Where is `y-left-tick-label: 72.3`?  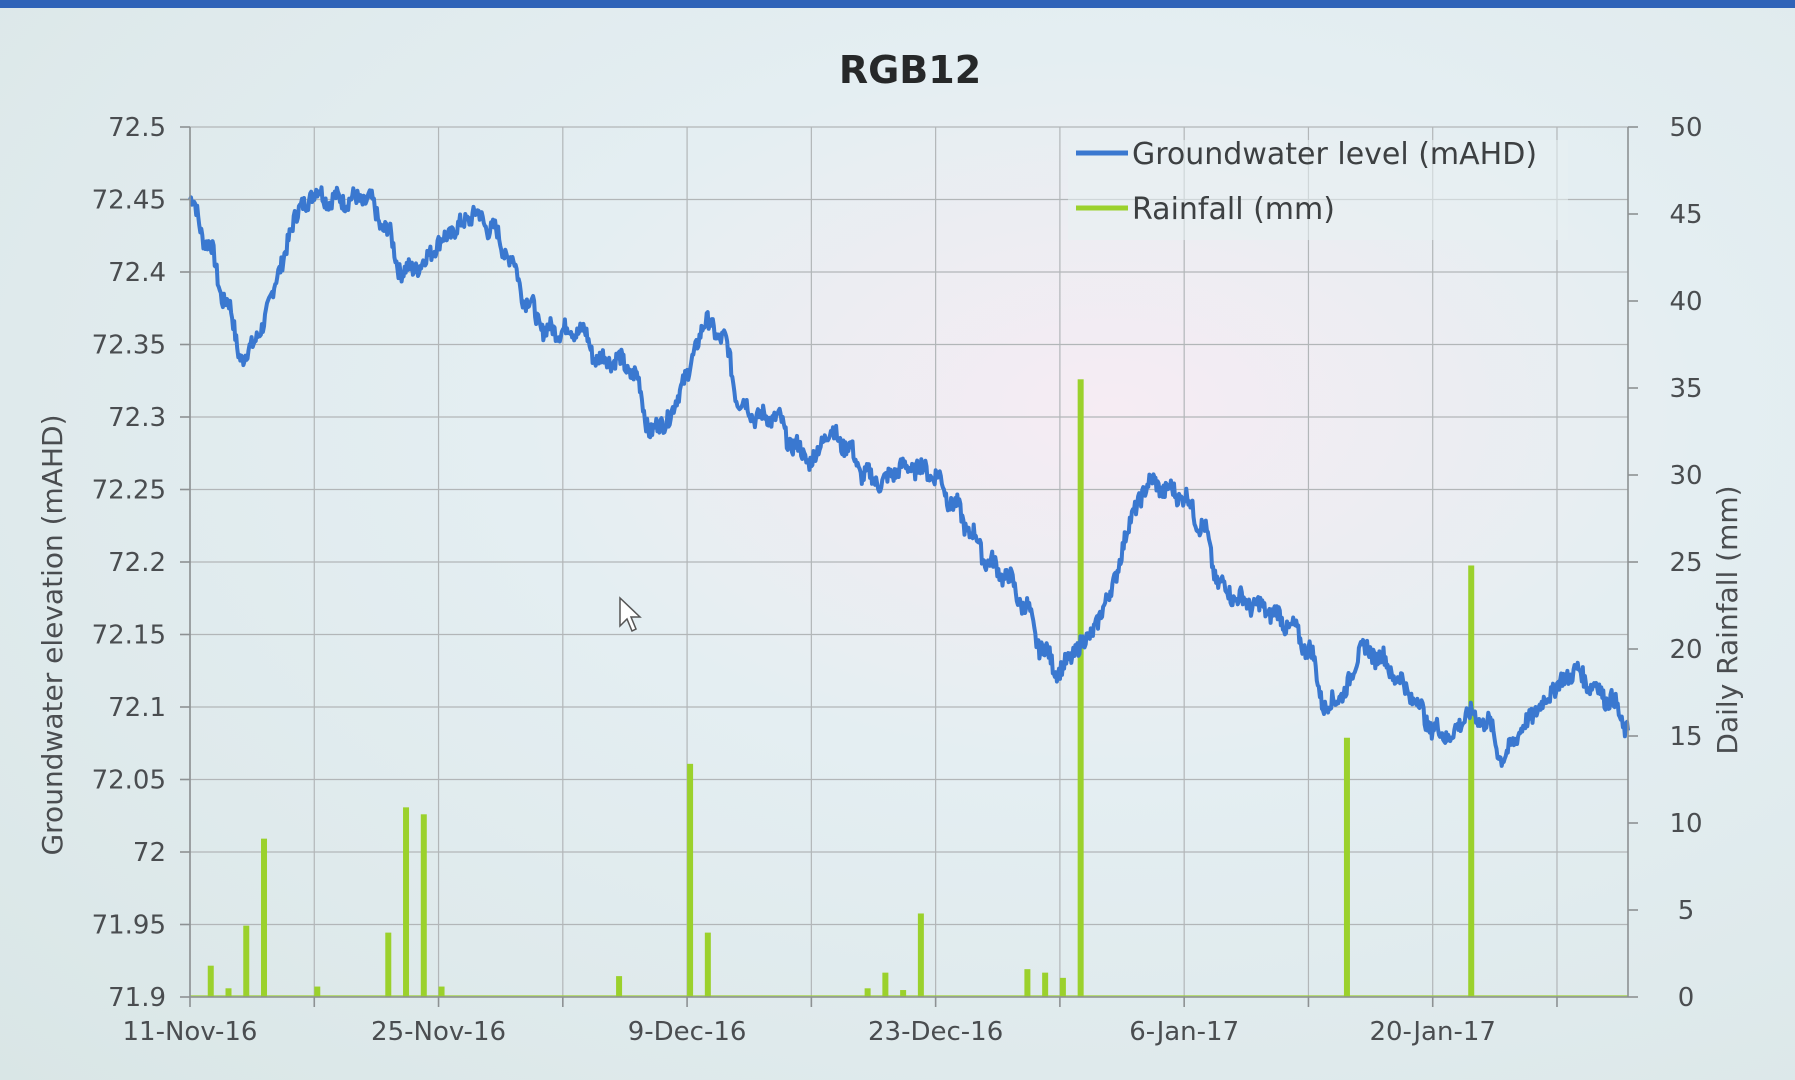 y-left-tick-label: 72.3 is located at coordinates (137, 418).